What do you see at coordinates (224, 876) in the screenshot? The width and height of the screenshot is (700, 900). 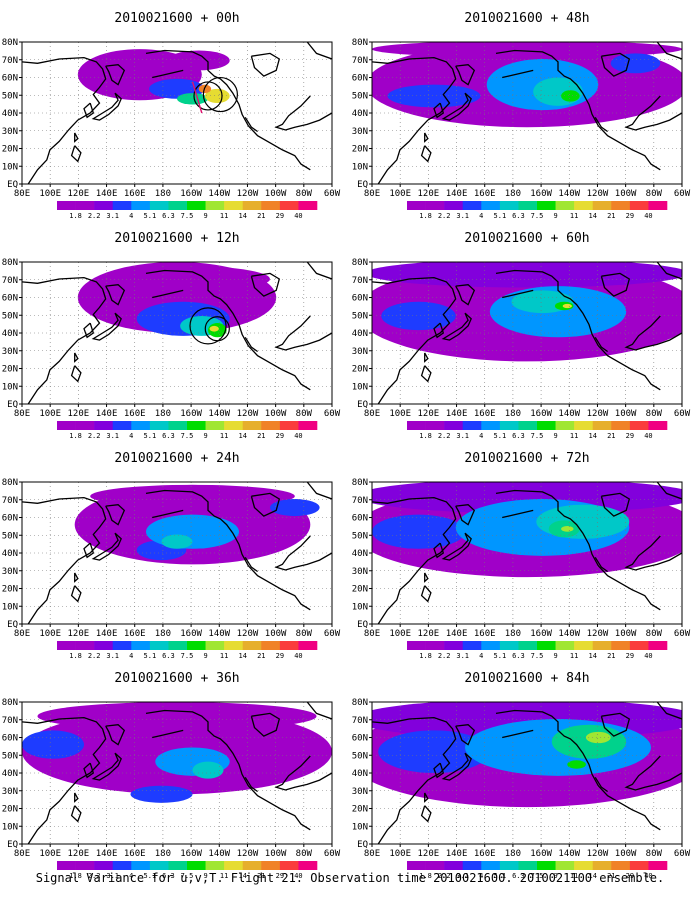 I see `colorbar-level-label: 11` at bounding box center [224, 876].